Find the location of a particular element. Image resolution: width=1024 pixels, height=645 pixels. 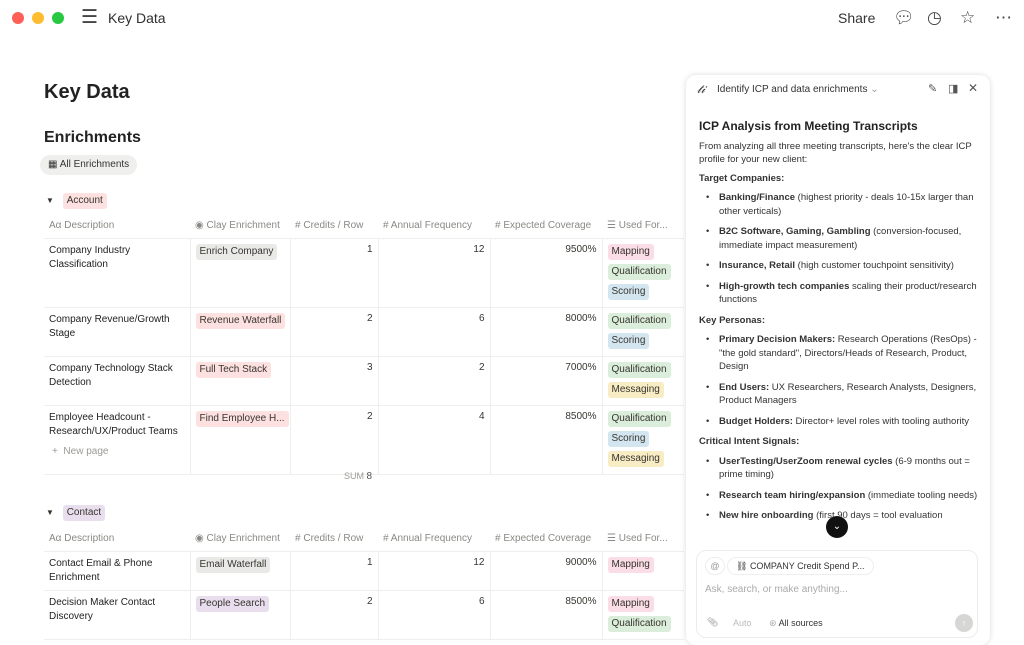

globe-icon: ⊛ is located at coordinates (773, 623).